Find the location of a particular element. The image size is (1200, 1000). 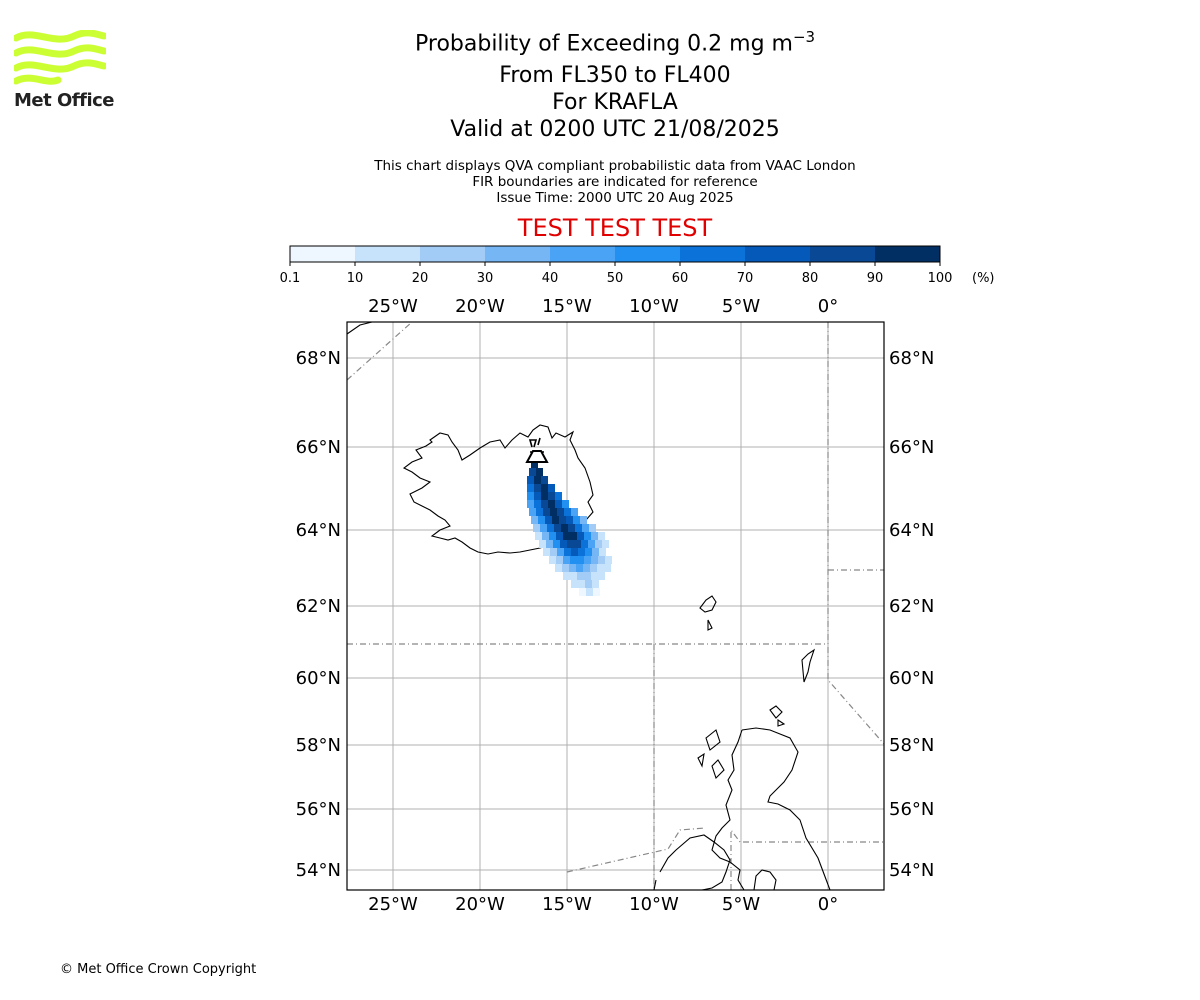

colorbar-tick-label: 0.1 is located at coordinates (290, 278).